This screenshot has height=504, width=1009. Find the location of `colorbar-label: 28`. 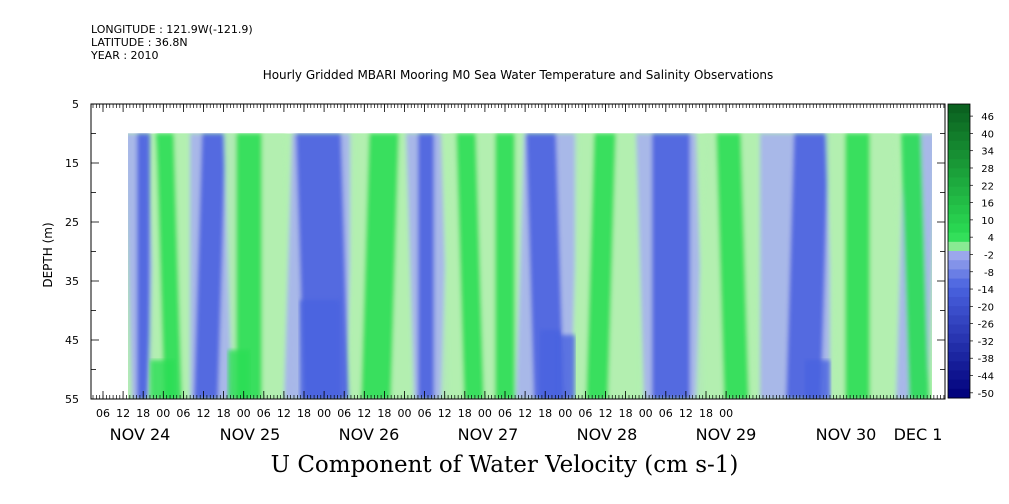

colorbar-label: 28 is located at coordinates (987, 169).